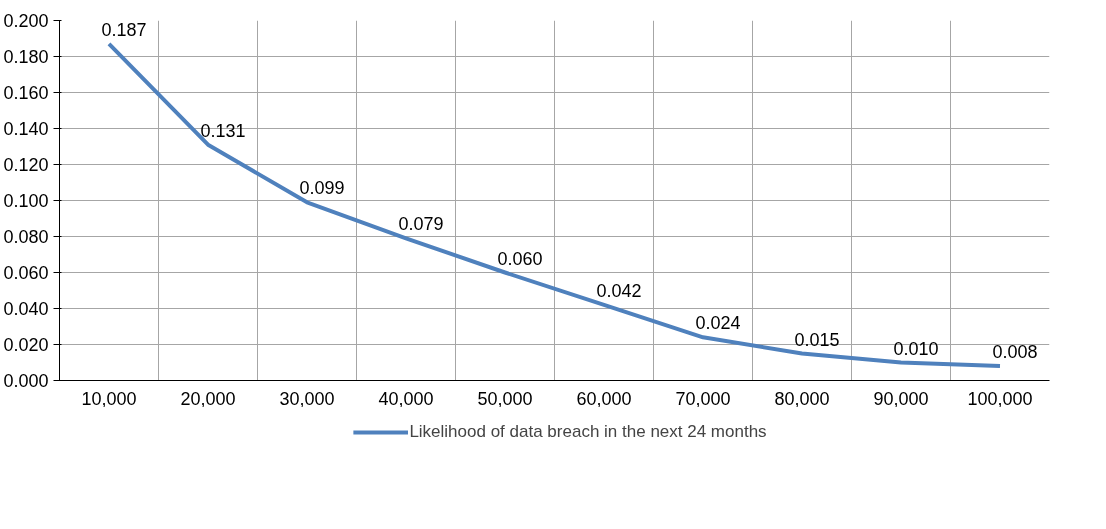 The height and width of the screenshot is (529, 1106). I want to click on x-tick-label: 40,000, so click(406, 398).